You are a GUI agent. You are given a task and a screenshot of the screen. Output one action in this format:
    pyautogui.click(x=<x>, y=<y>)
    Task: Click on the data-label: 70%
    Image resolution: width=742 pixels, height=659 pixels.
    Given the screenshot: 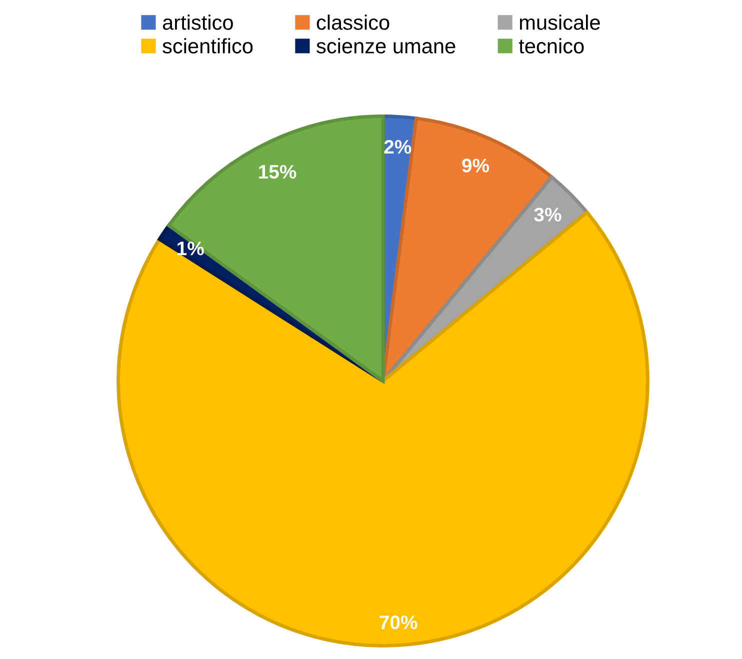 What is the action you would take?
    pyautogui.click(x=399, y=623)
    